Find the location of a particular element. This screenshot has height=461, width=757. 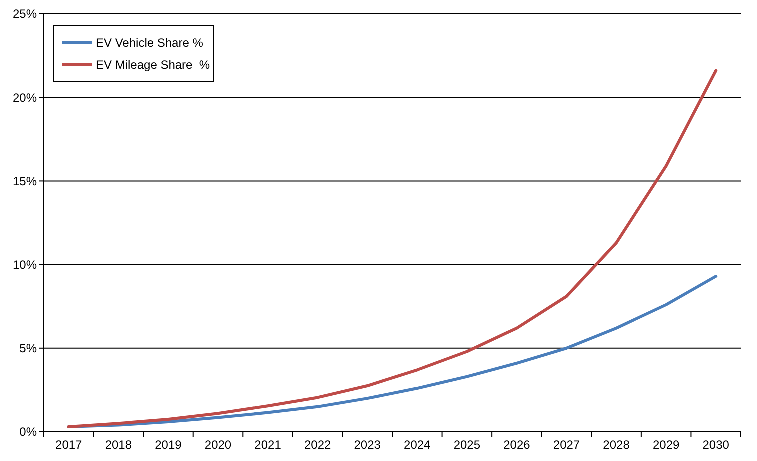

y-tick-label: 5% is located at coordinates (29, 349).